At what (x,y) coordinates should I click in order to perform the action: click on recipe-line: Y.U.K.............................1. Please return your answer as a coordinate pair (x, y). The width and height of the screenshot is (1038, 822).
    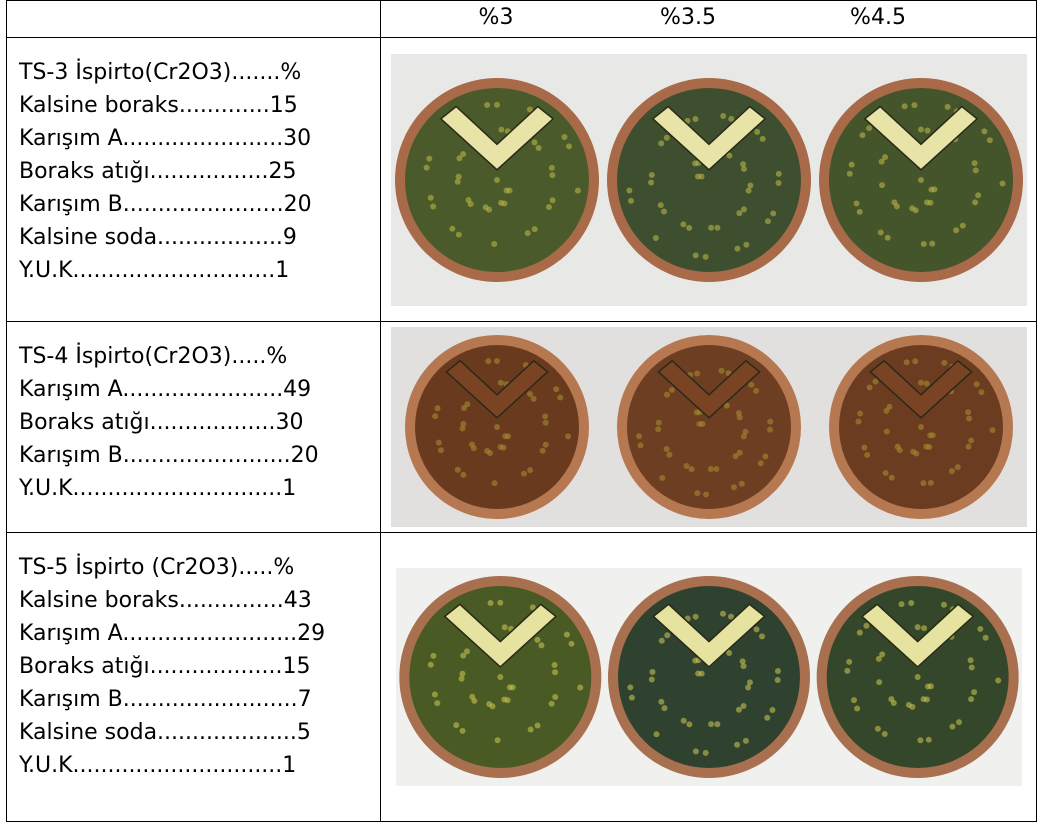
    Looking at the image, I should click on (154, 270).